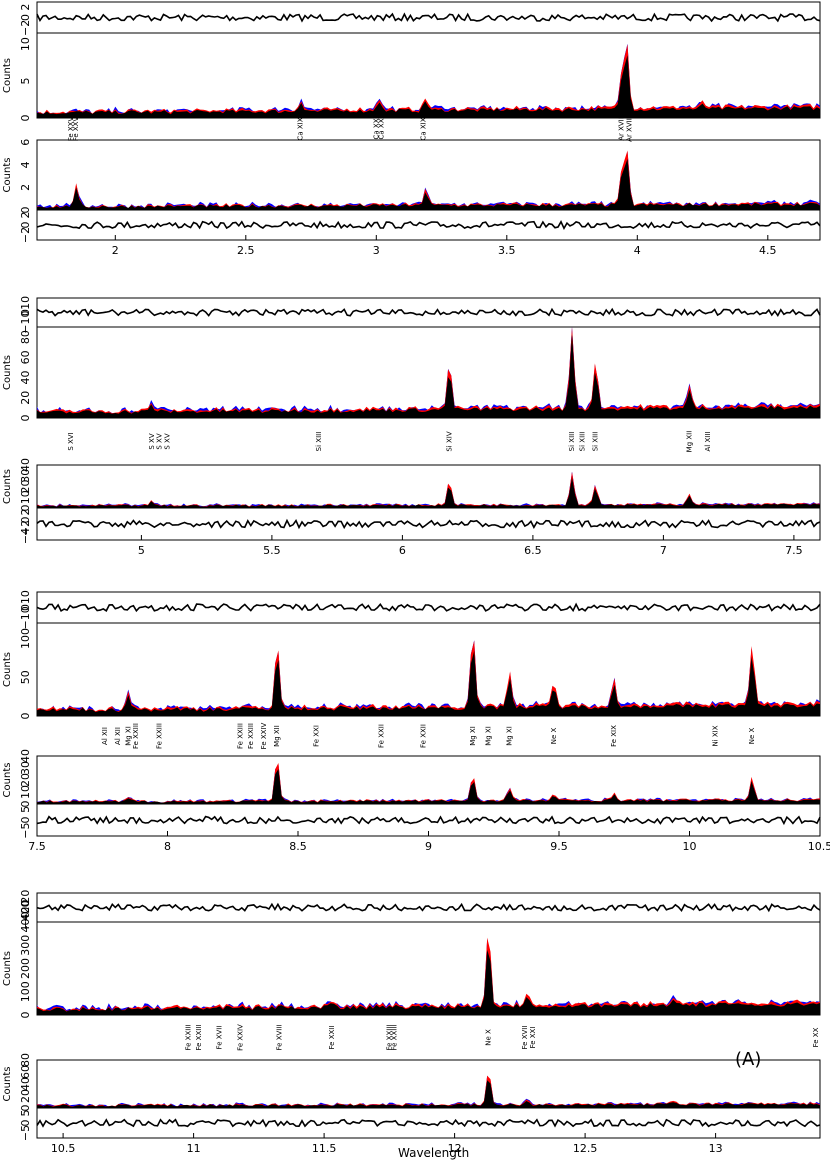 This screenshot has width=830, height=1163. I want to click on x-tick-label: 6.5, so click(533, 550).